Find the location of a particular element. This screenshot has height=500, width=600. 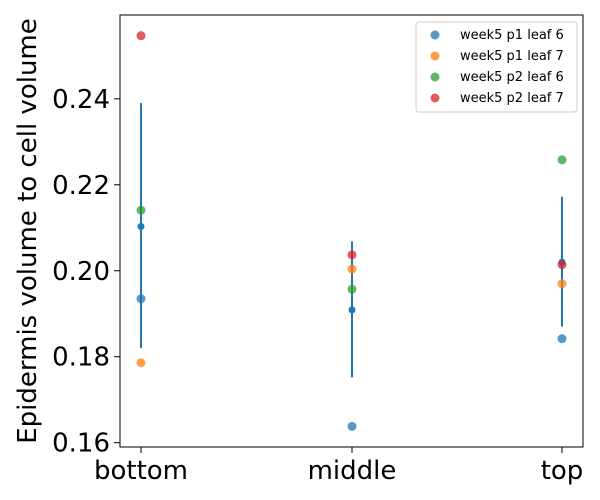

y-tick-label: 0.18 is located at coordinates (81, 358).